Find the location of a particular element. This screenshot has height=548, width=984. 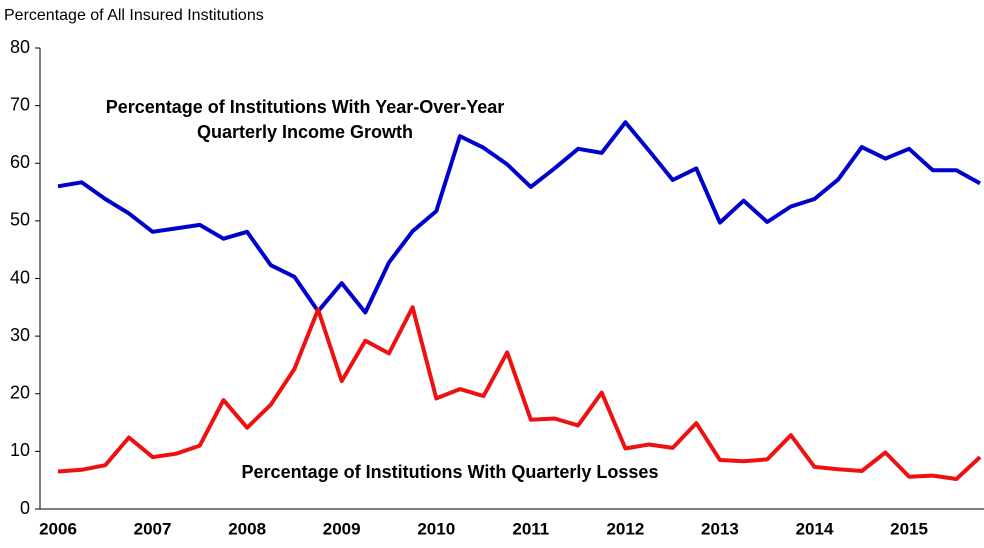

y-tick-label: 40 is located at coordinates (20, 277).